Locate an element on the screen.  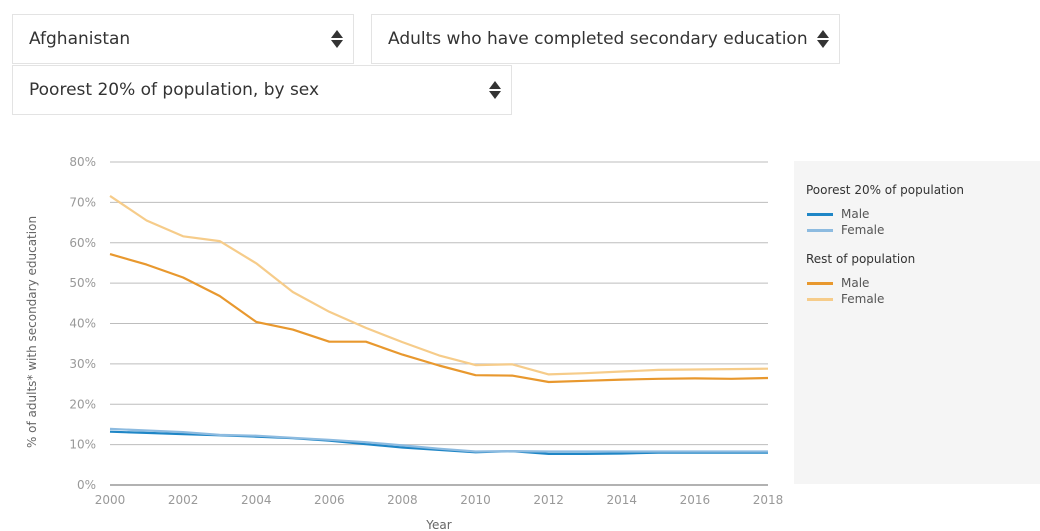
x-tick-label: 2000 is located at coordinates (110, 500).